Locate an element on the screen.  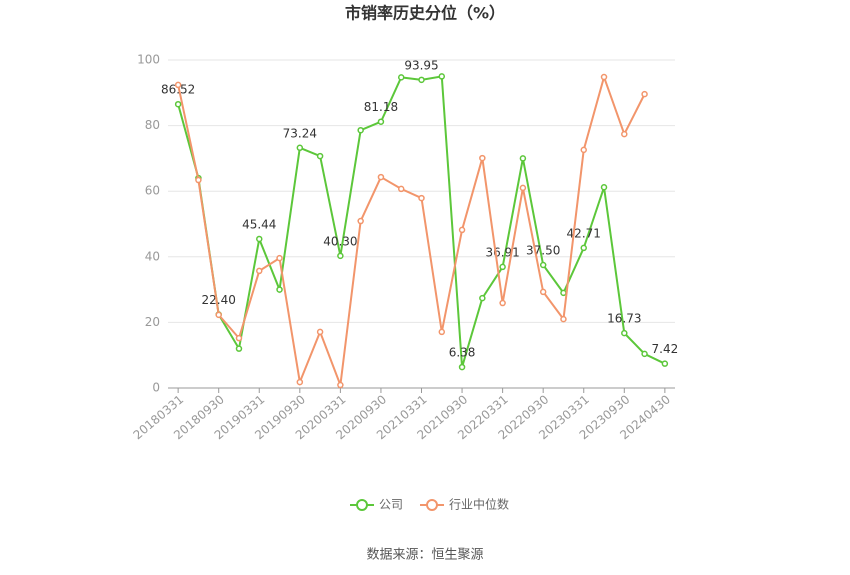
data-label: 7.42 is located at coordinates (665, 349).